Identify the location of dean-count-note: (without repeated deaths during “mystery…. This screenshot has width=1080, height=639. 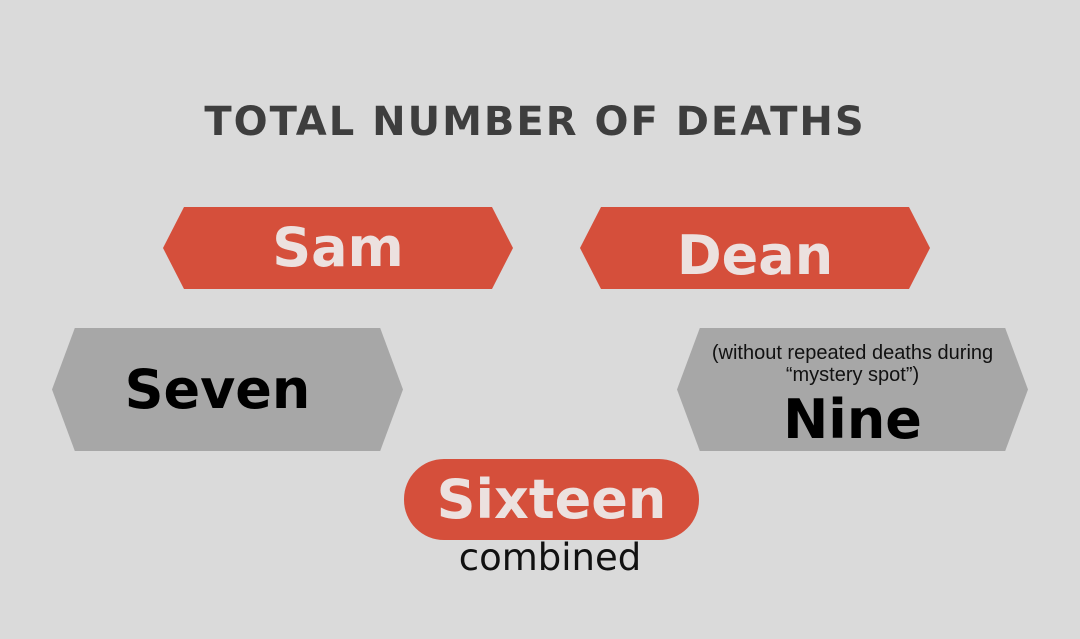
(852, 364).